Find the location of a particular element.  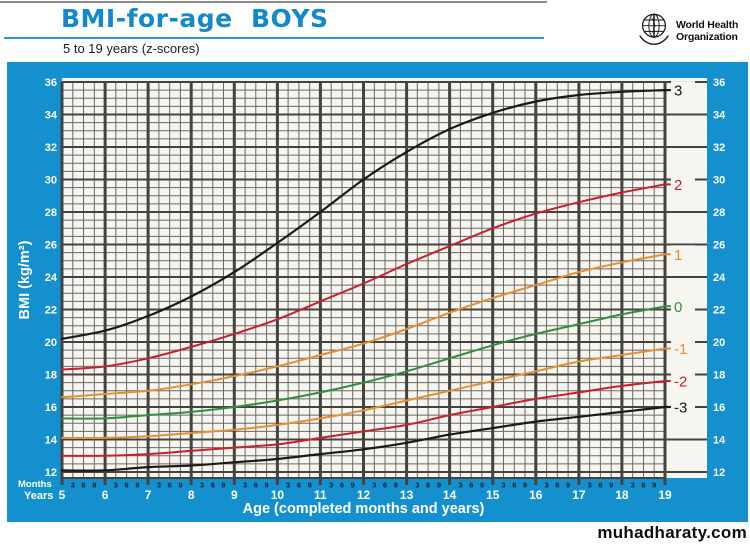

ytick-left: 34 is located at coordinates (51, 116).